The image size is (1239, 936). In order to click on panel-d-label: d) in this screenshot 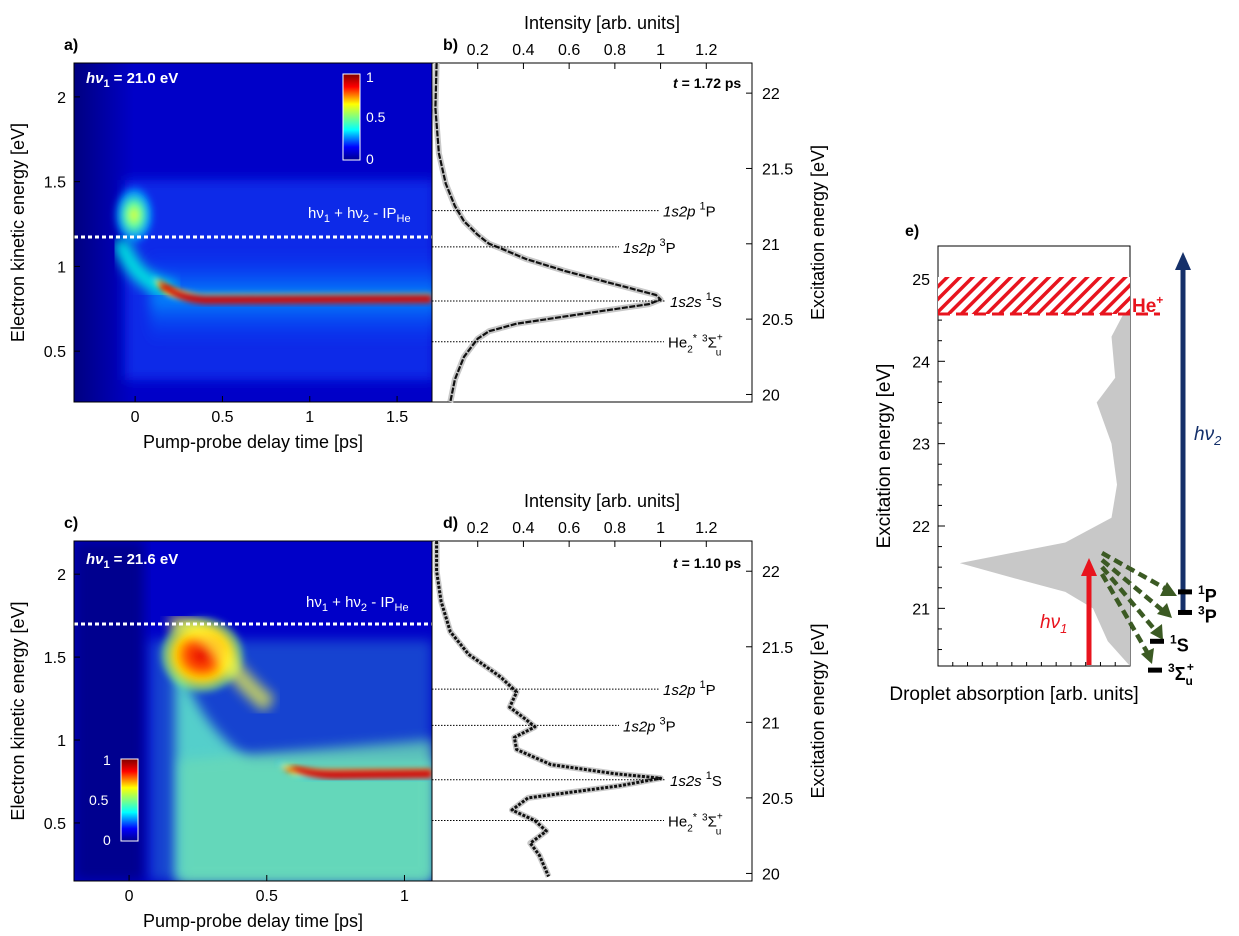, I will do `click(450, 523)`.